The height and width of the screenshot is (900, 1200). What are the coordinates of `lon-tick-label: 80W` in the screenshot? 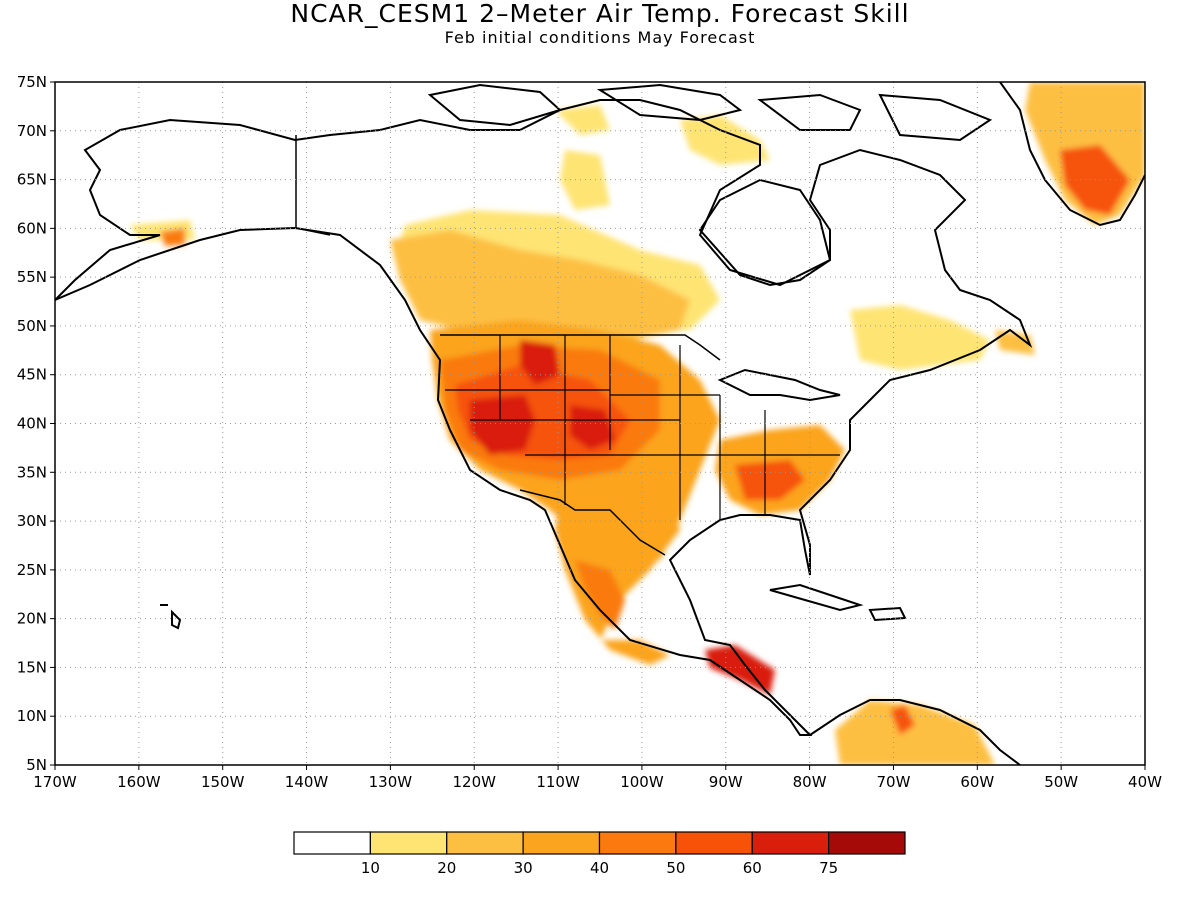 It's located at (810, 782).